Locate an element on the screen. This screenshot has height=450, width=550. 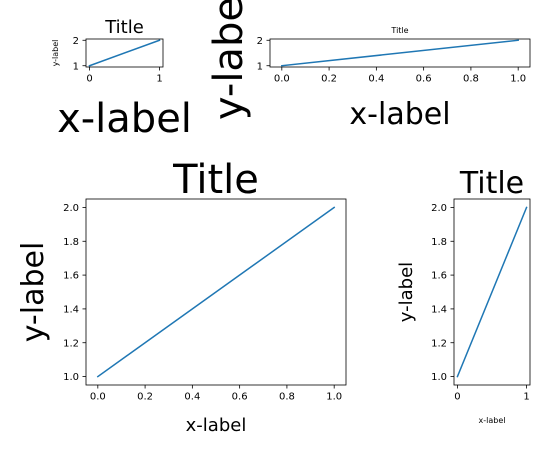
subplot-4: 0 1 1.0 1.2 1.4 1.6 1.8 2.0 Title x-label y-label is located at coordinates (463, 295).